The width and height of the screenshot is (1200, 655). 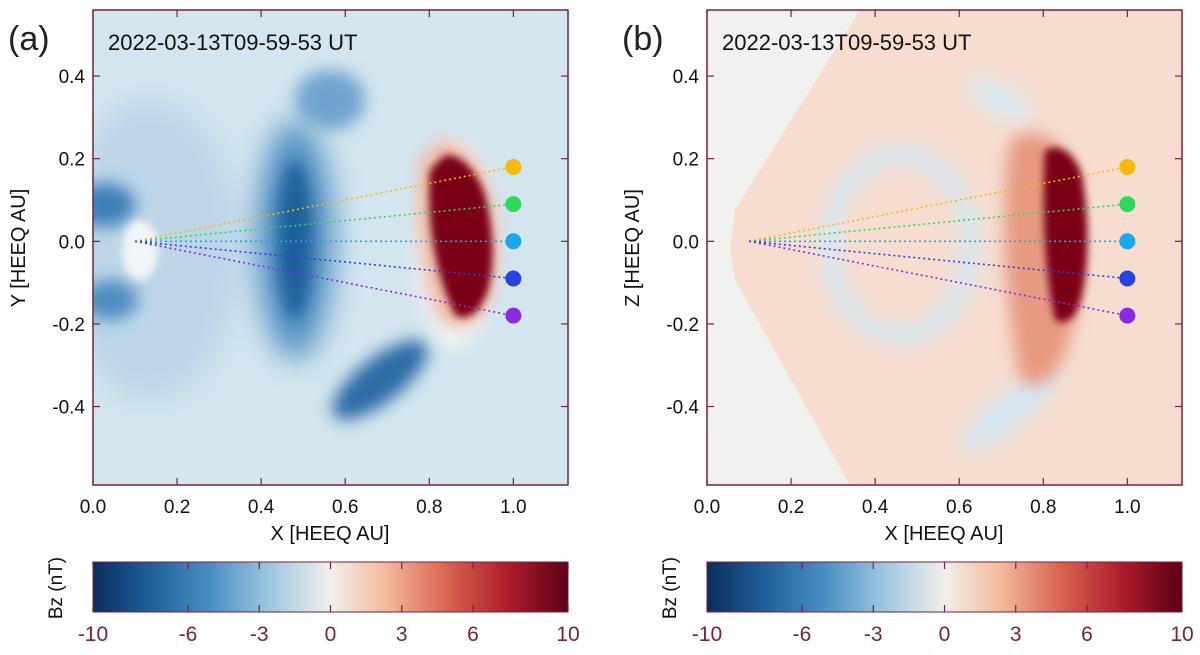 What do you see at coordinates (19, 248) in the screenshot?
I see `panel-a-ylabel: Y [HEEQ AU]` at bounding box center [19, 248].